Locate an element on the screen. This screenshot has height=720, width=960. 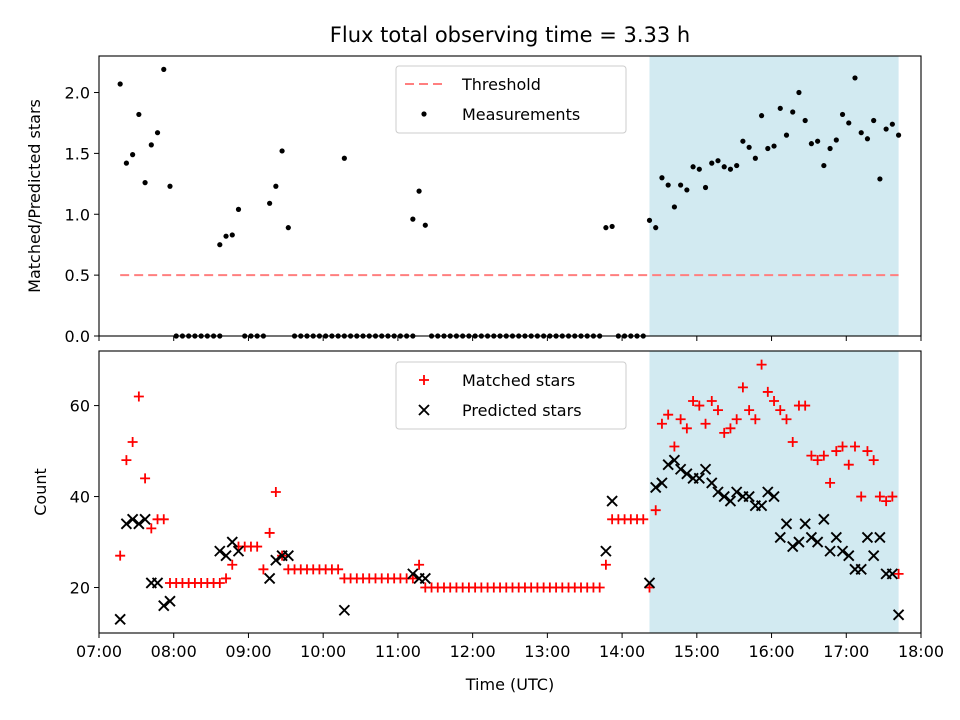
x-tick-label: 07:00 is located at coordinates (99, 651).